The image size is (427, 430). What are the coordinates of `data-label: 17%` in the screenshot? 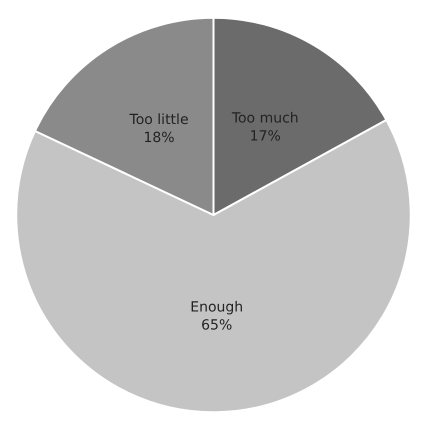 It's located at (265, 136).